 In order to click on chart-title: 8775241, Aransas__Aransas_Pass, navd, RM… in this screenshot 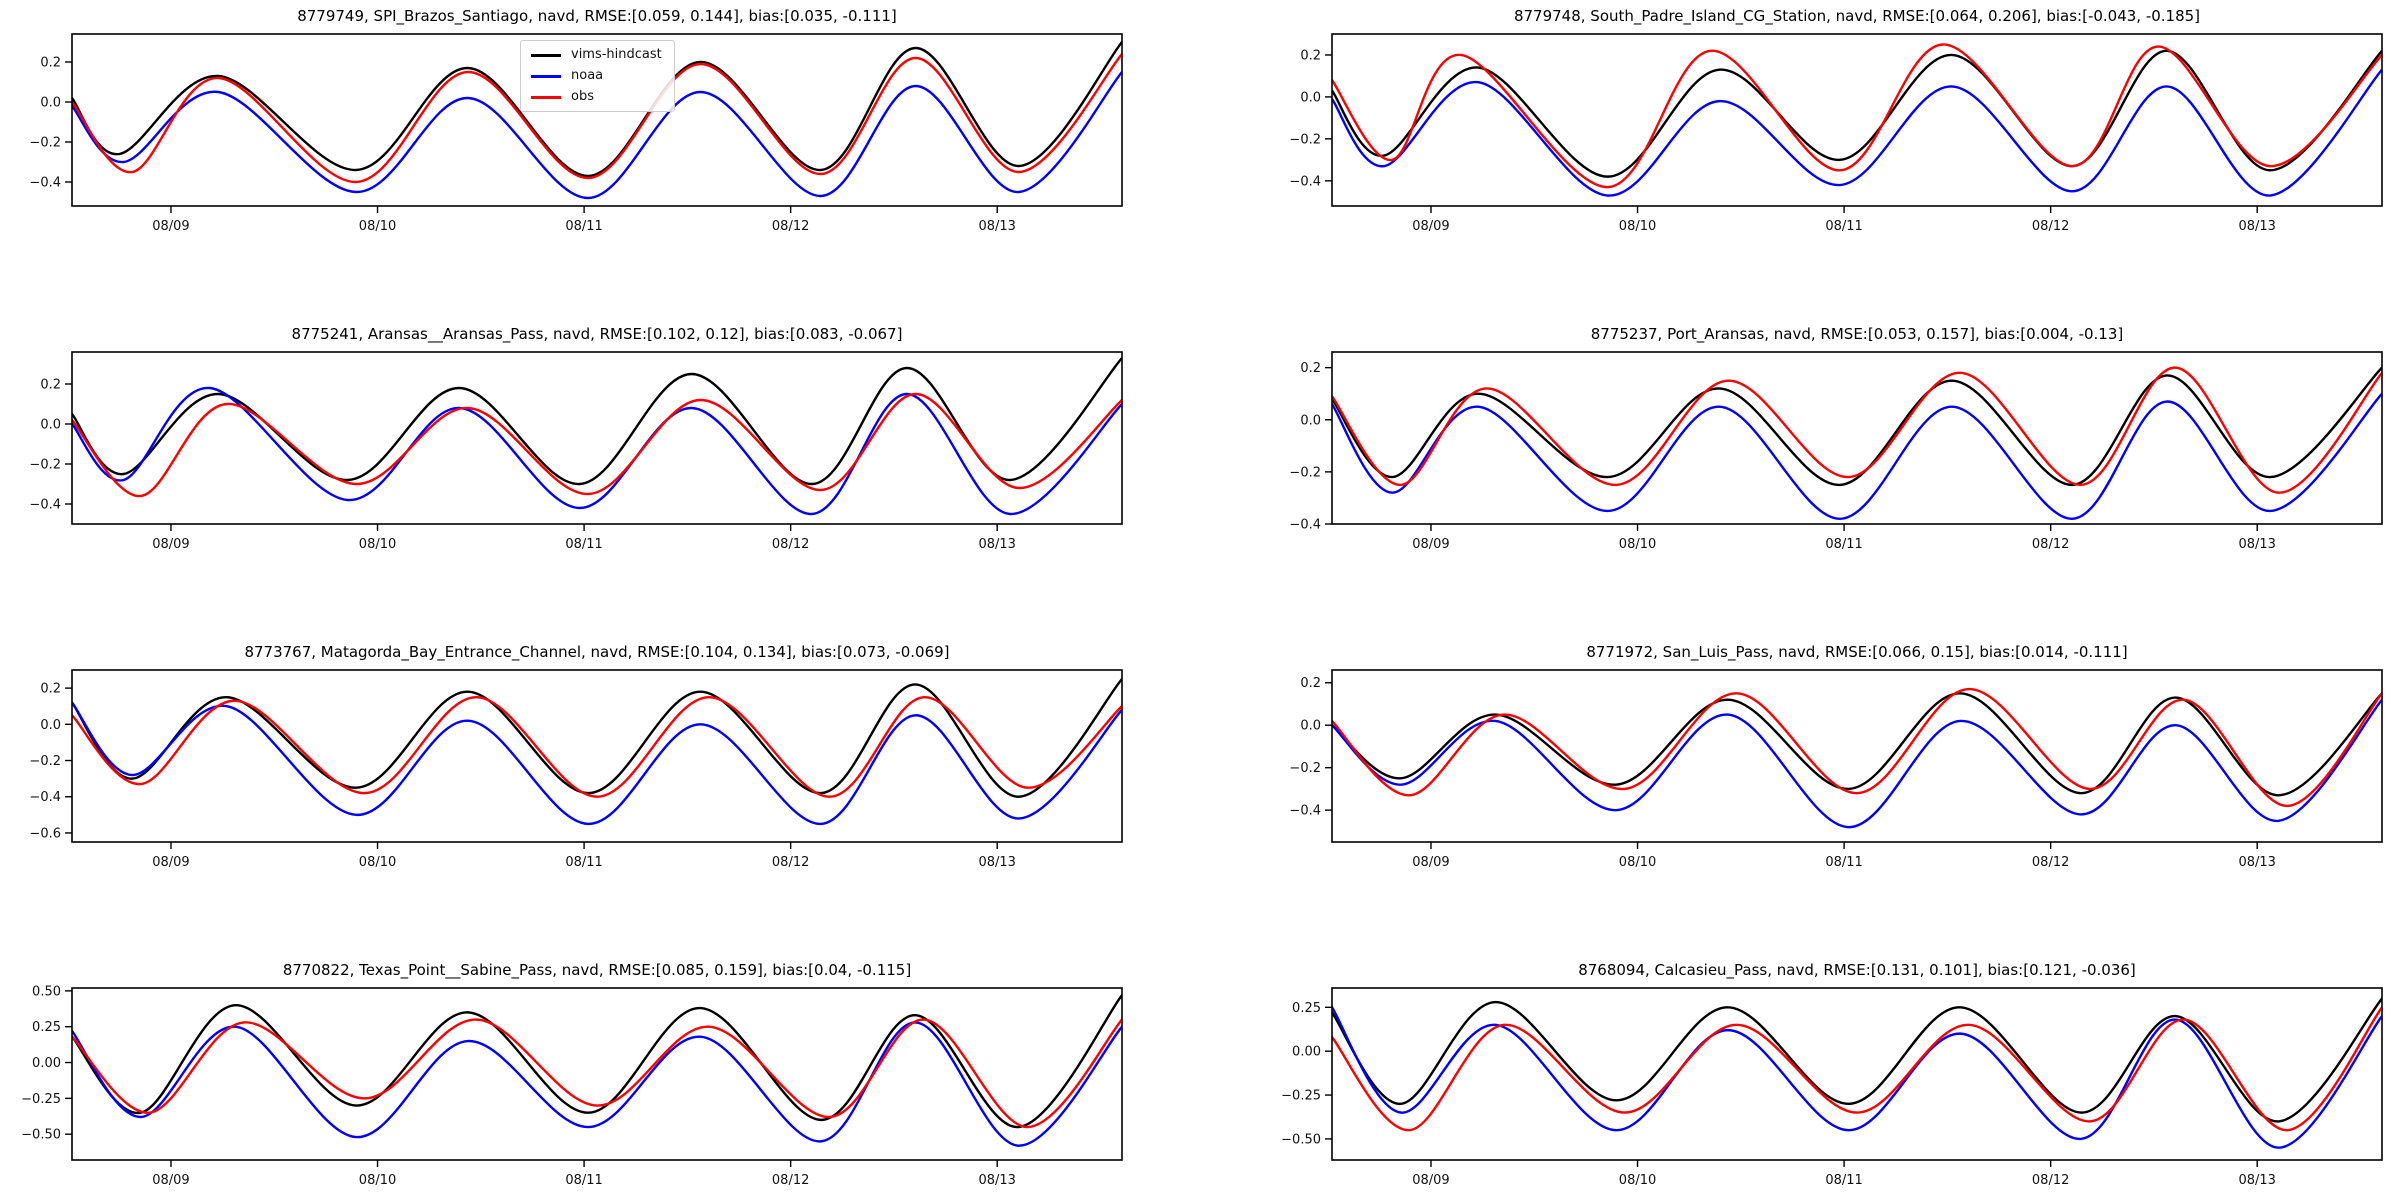, I will do `click(597, 334)`.